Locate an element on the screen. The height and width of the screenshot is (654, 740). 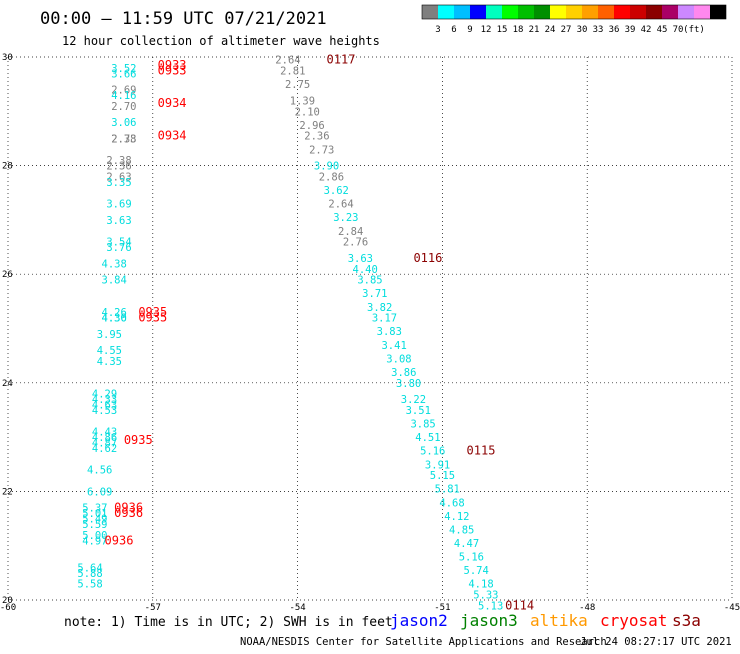
colorbar-tick-label: 3 is located at coordinates (437, 30).